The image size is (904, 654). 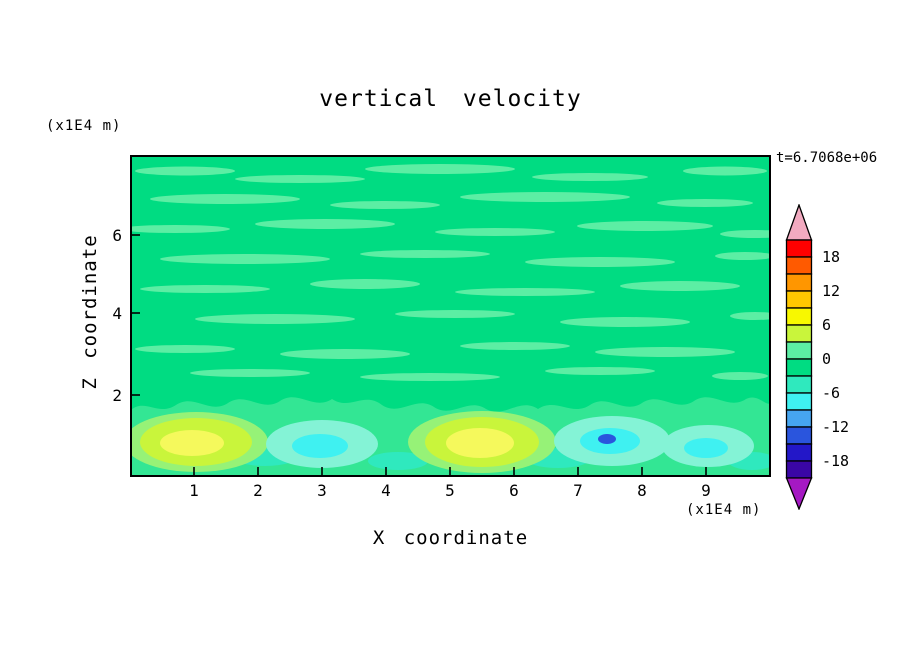 I want to click on y-tick-label-2: 2, so click(x=117, y=395).